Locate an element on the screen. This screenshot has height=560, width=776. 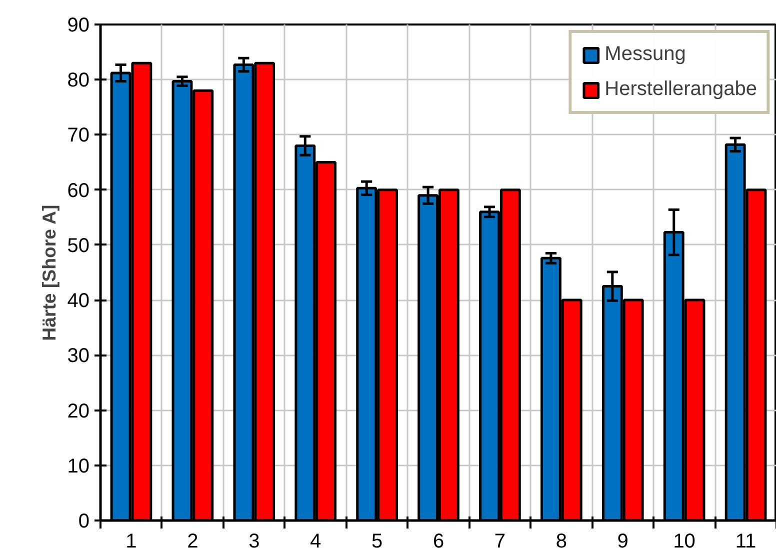
y-tick-label: 70 is located at coordinates (78, 135).